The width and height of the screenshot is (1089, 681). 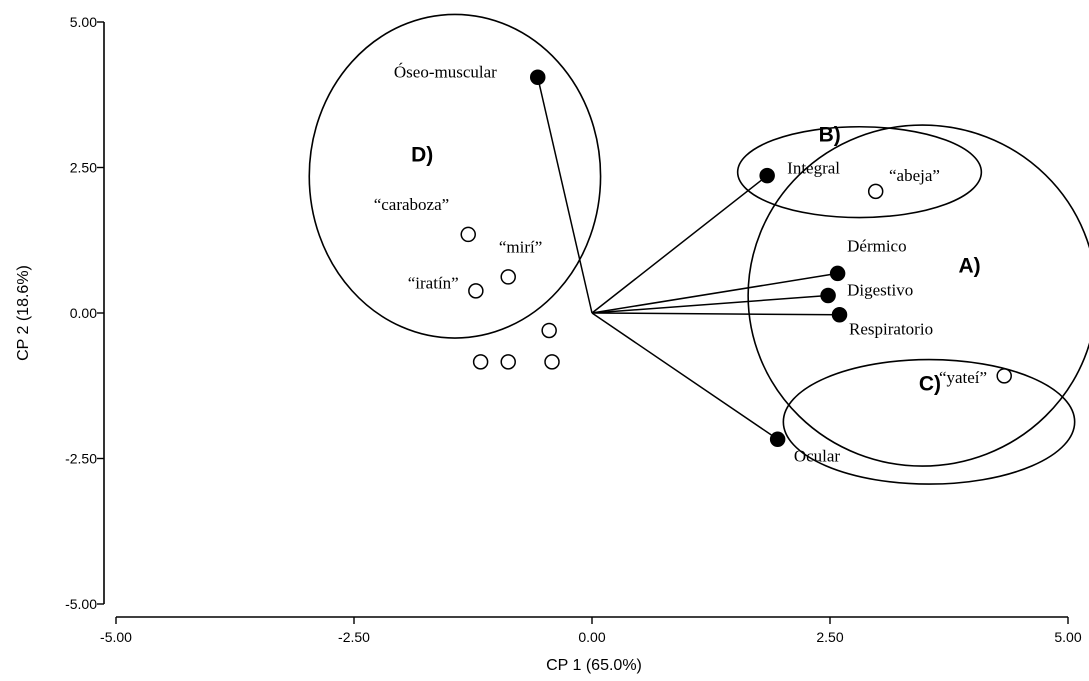 What do you see at coordinates (830, 134) in the screenshot?
I see `group-label: B)` at bounding box center [830, 134].